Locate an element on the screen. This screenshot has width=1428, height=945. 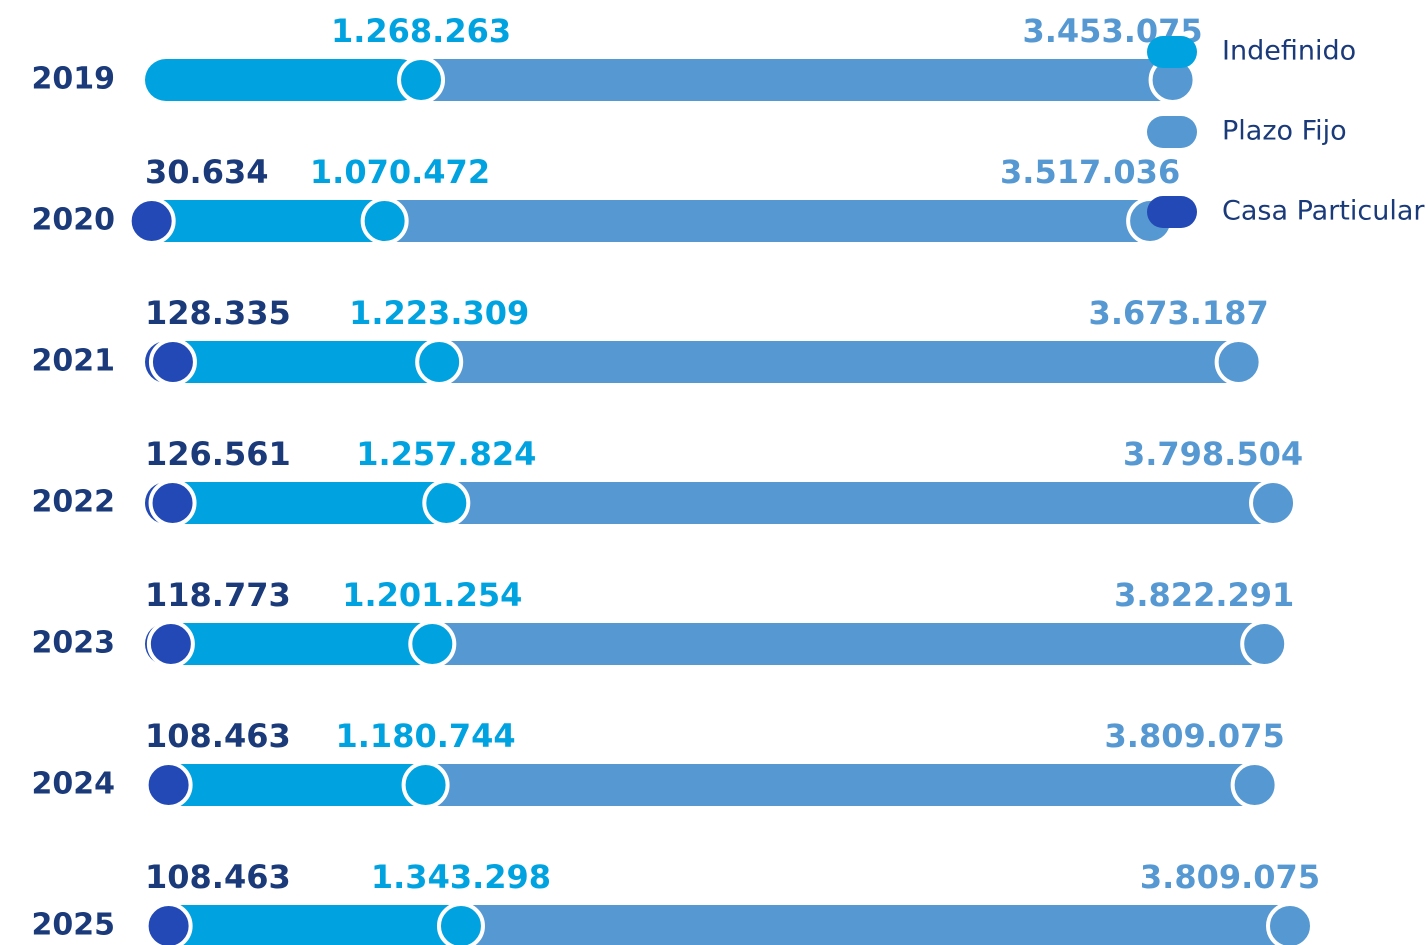
value-label: 3.673.187 is located at coordinates (1179, 313).